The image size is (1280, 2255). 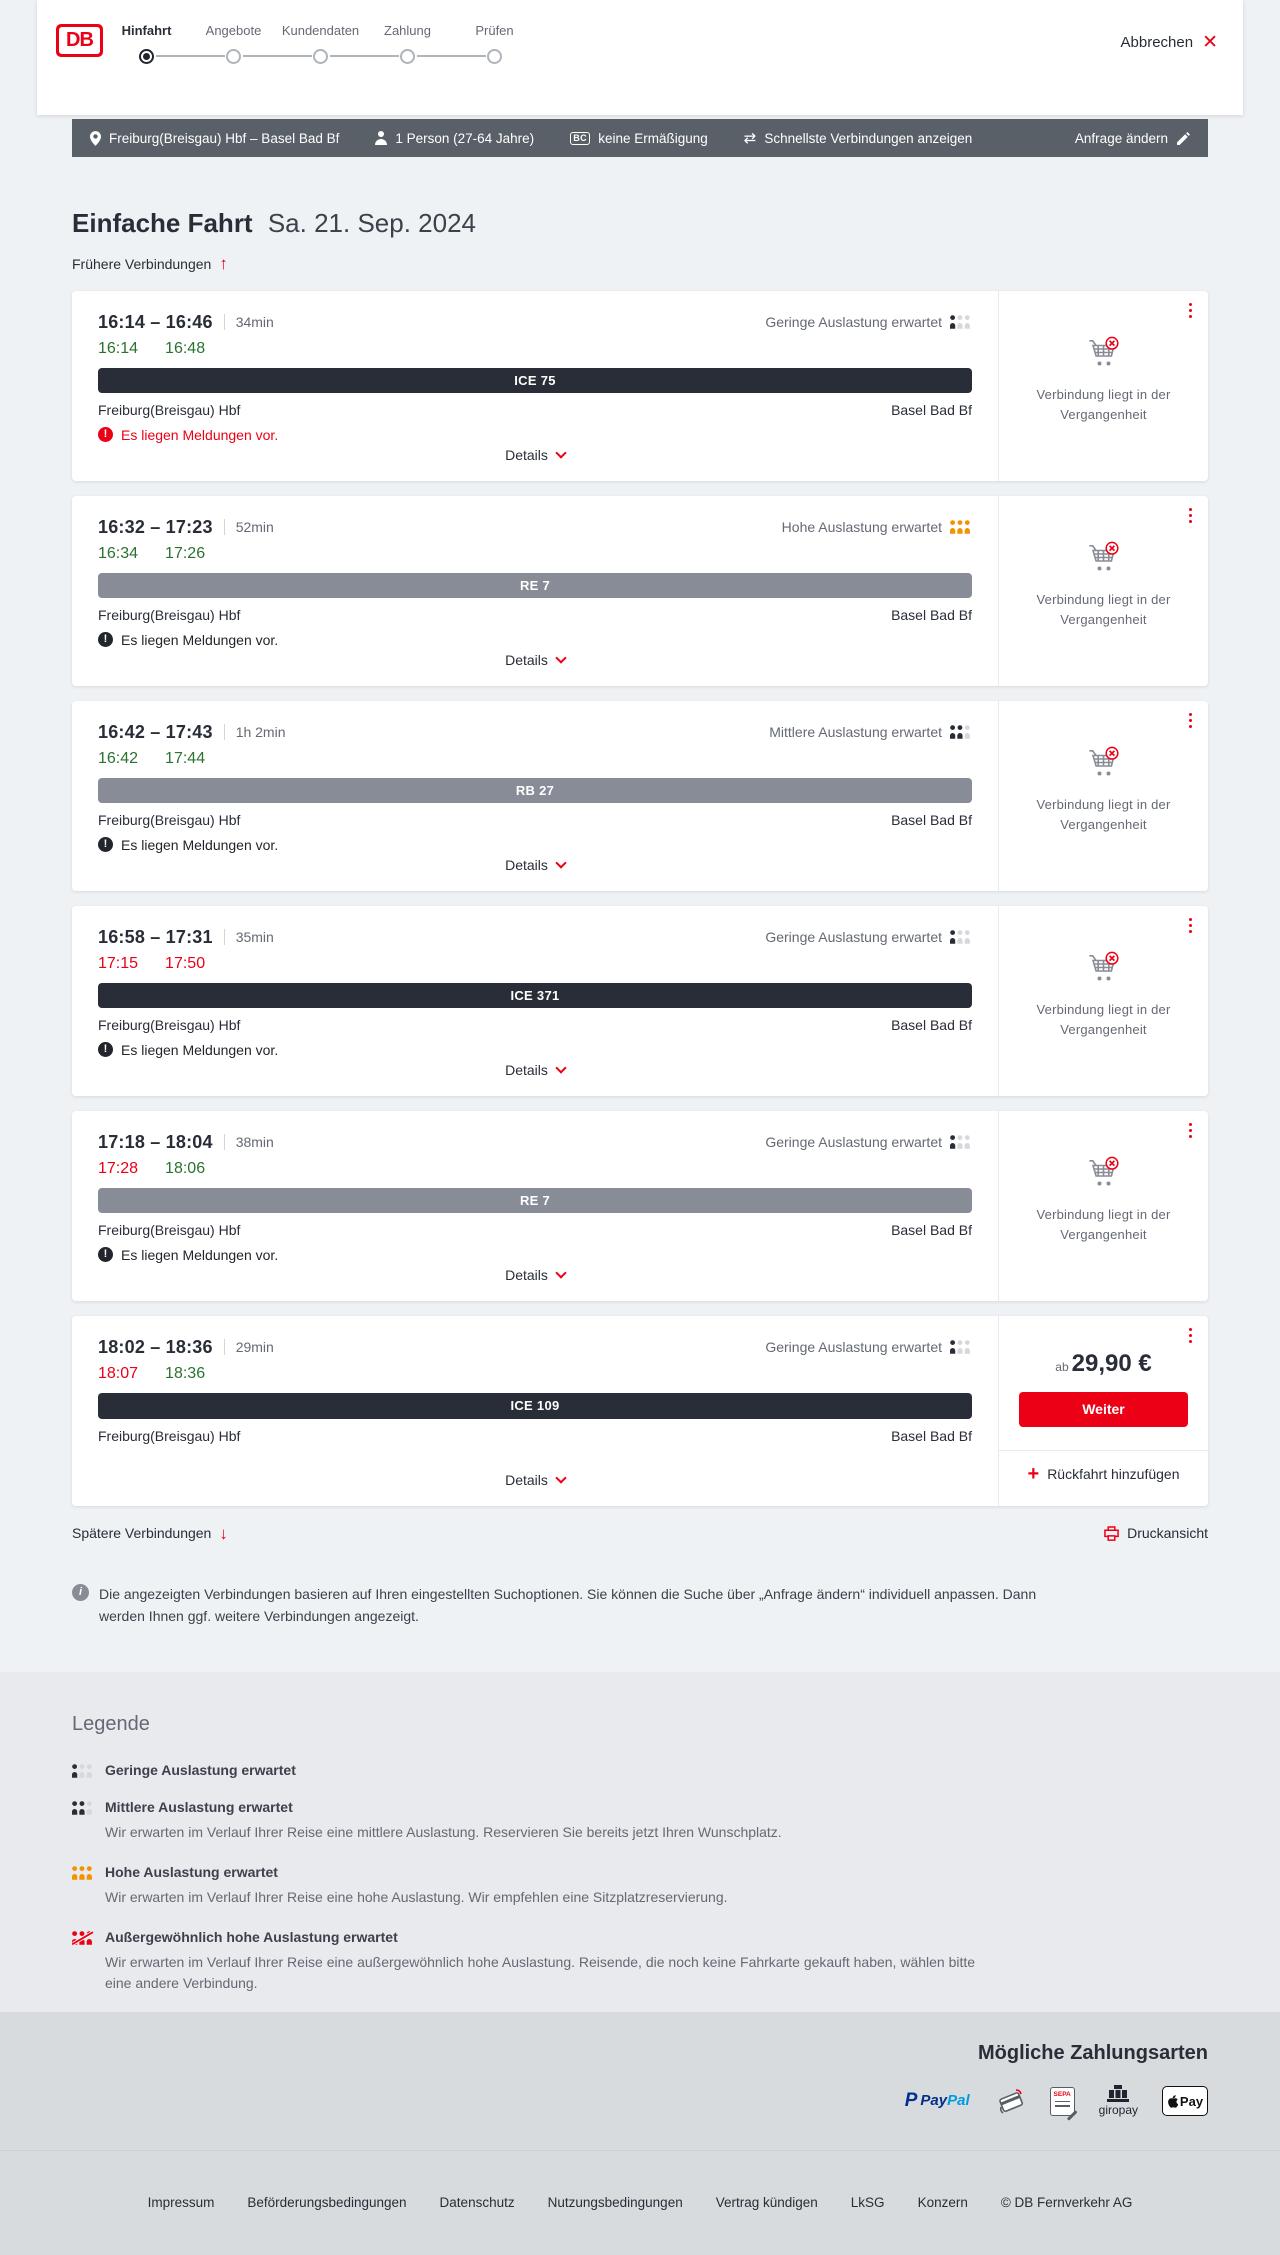 What do you see at coordinates (150, 263) in the screenshot?
I see `earlier-connections-link: Frühere Verbindungen ↑` at bounding box center [150, 263].